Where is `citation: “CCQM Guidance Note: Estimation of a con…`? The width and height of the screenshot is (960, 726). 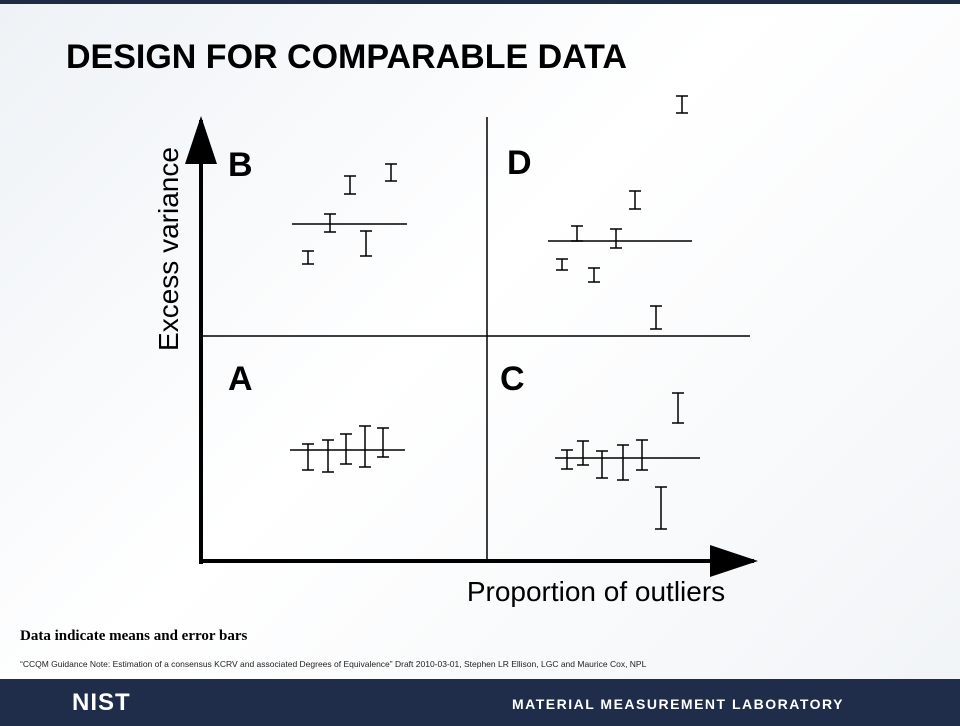
citation: “CCQM Guidance Note: Estimation of a con… is located at coordinates (333, 664).